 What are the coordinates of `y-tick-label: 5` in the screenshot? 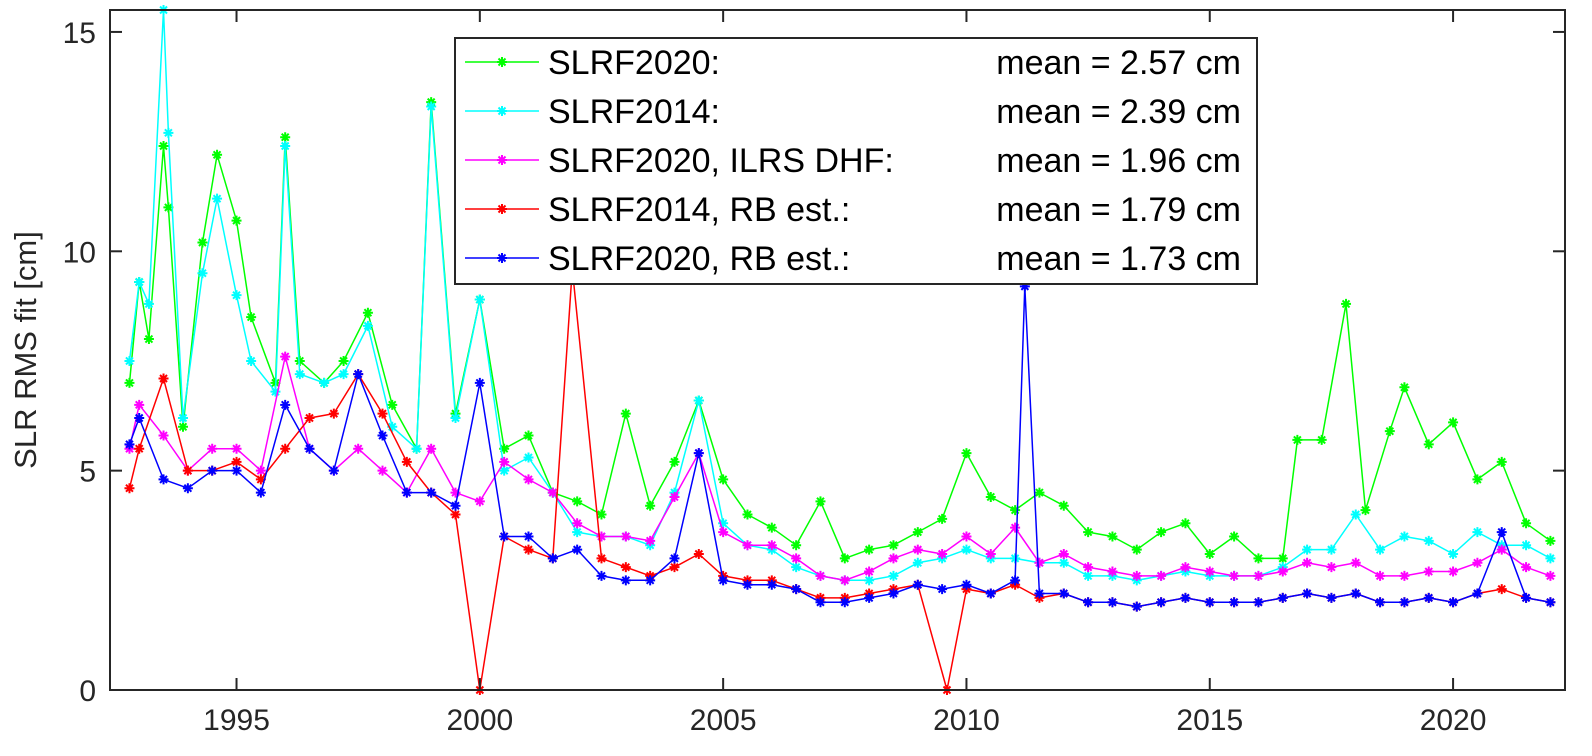 It's located at (87, 472).